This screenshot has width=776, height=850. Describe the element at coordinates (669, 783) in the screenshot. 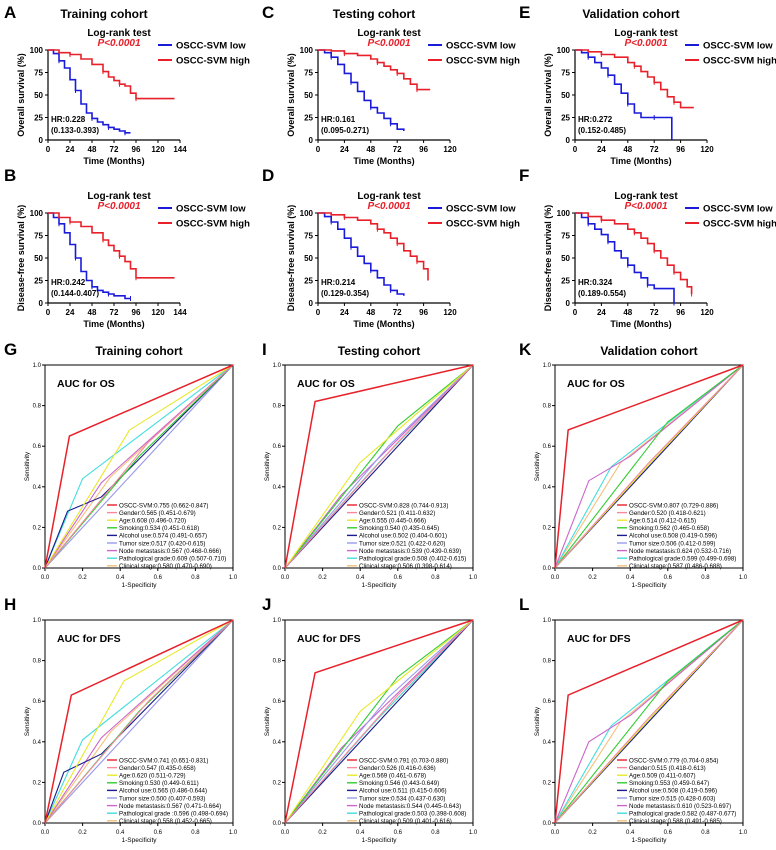

I see `legend-label: Smoking:0.553 (0.459-0.647)` at that location.